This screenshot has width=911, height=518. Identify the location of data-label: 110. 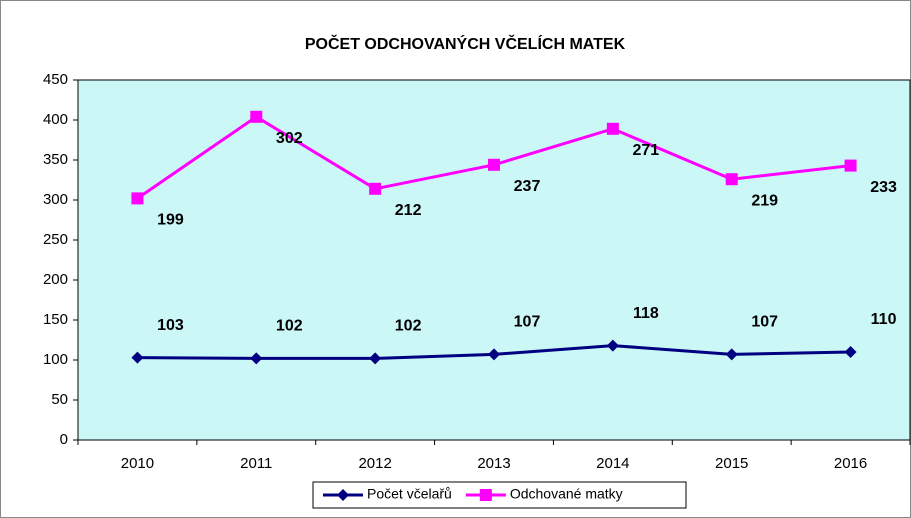
(884, 319).